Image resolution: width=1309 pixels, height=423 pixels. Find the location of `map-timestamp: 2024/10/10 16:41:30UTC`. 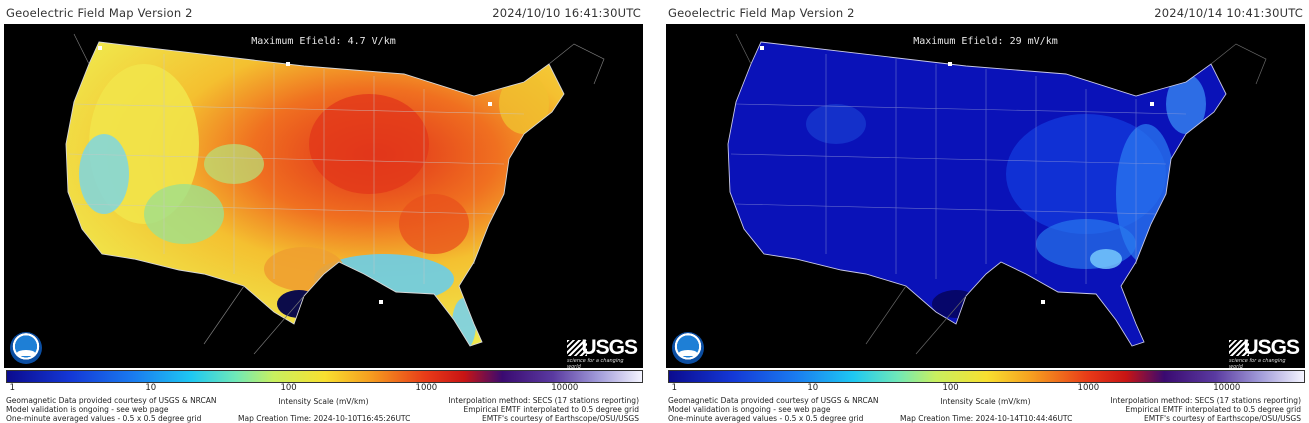

map-timestamp: 2024/10/10 16:41:30UTC is located at coordinates (566, 13).